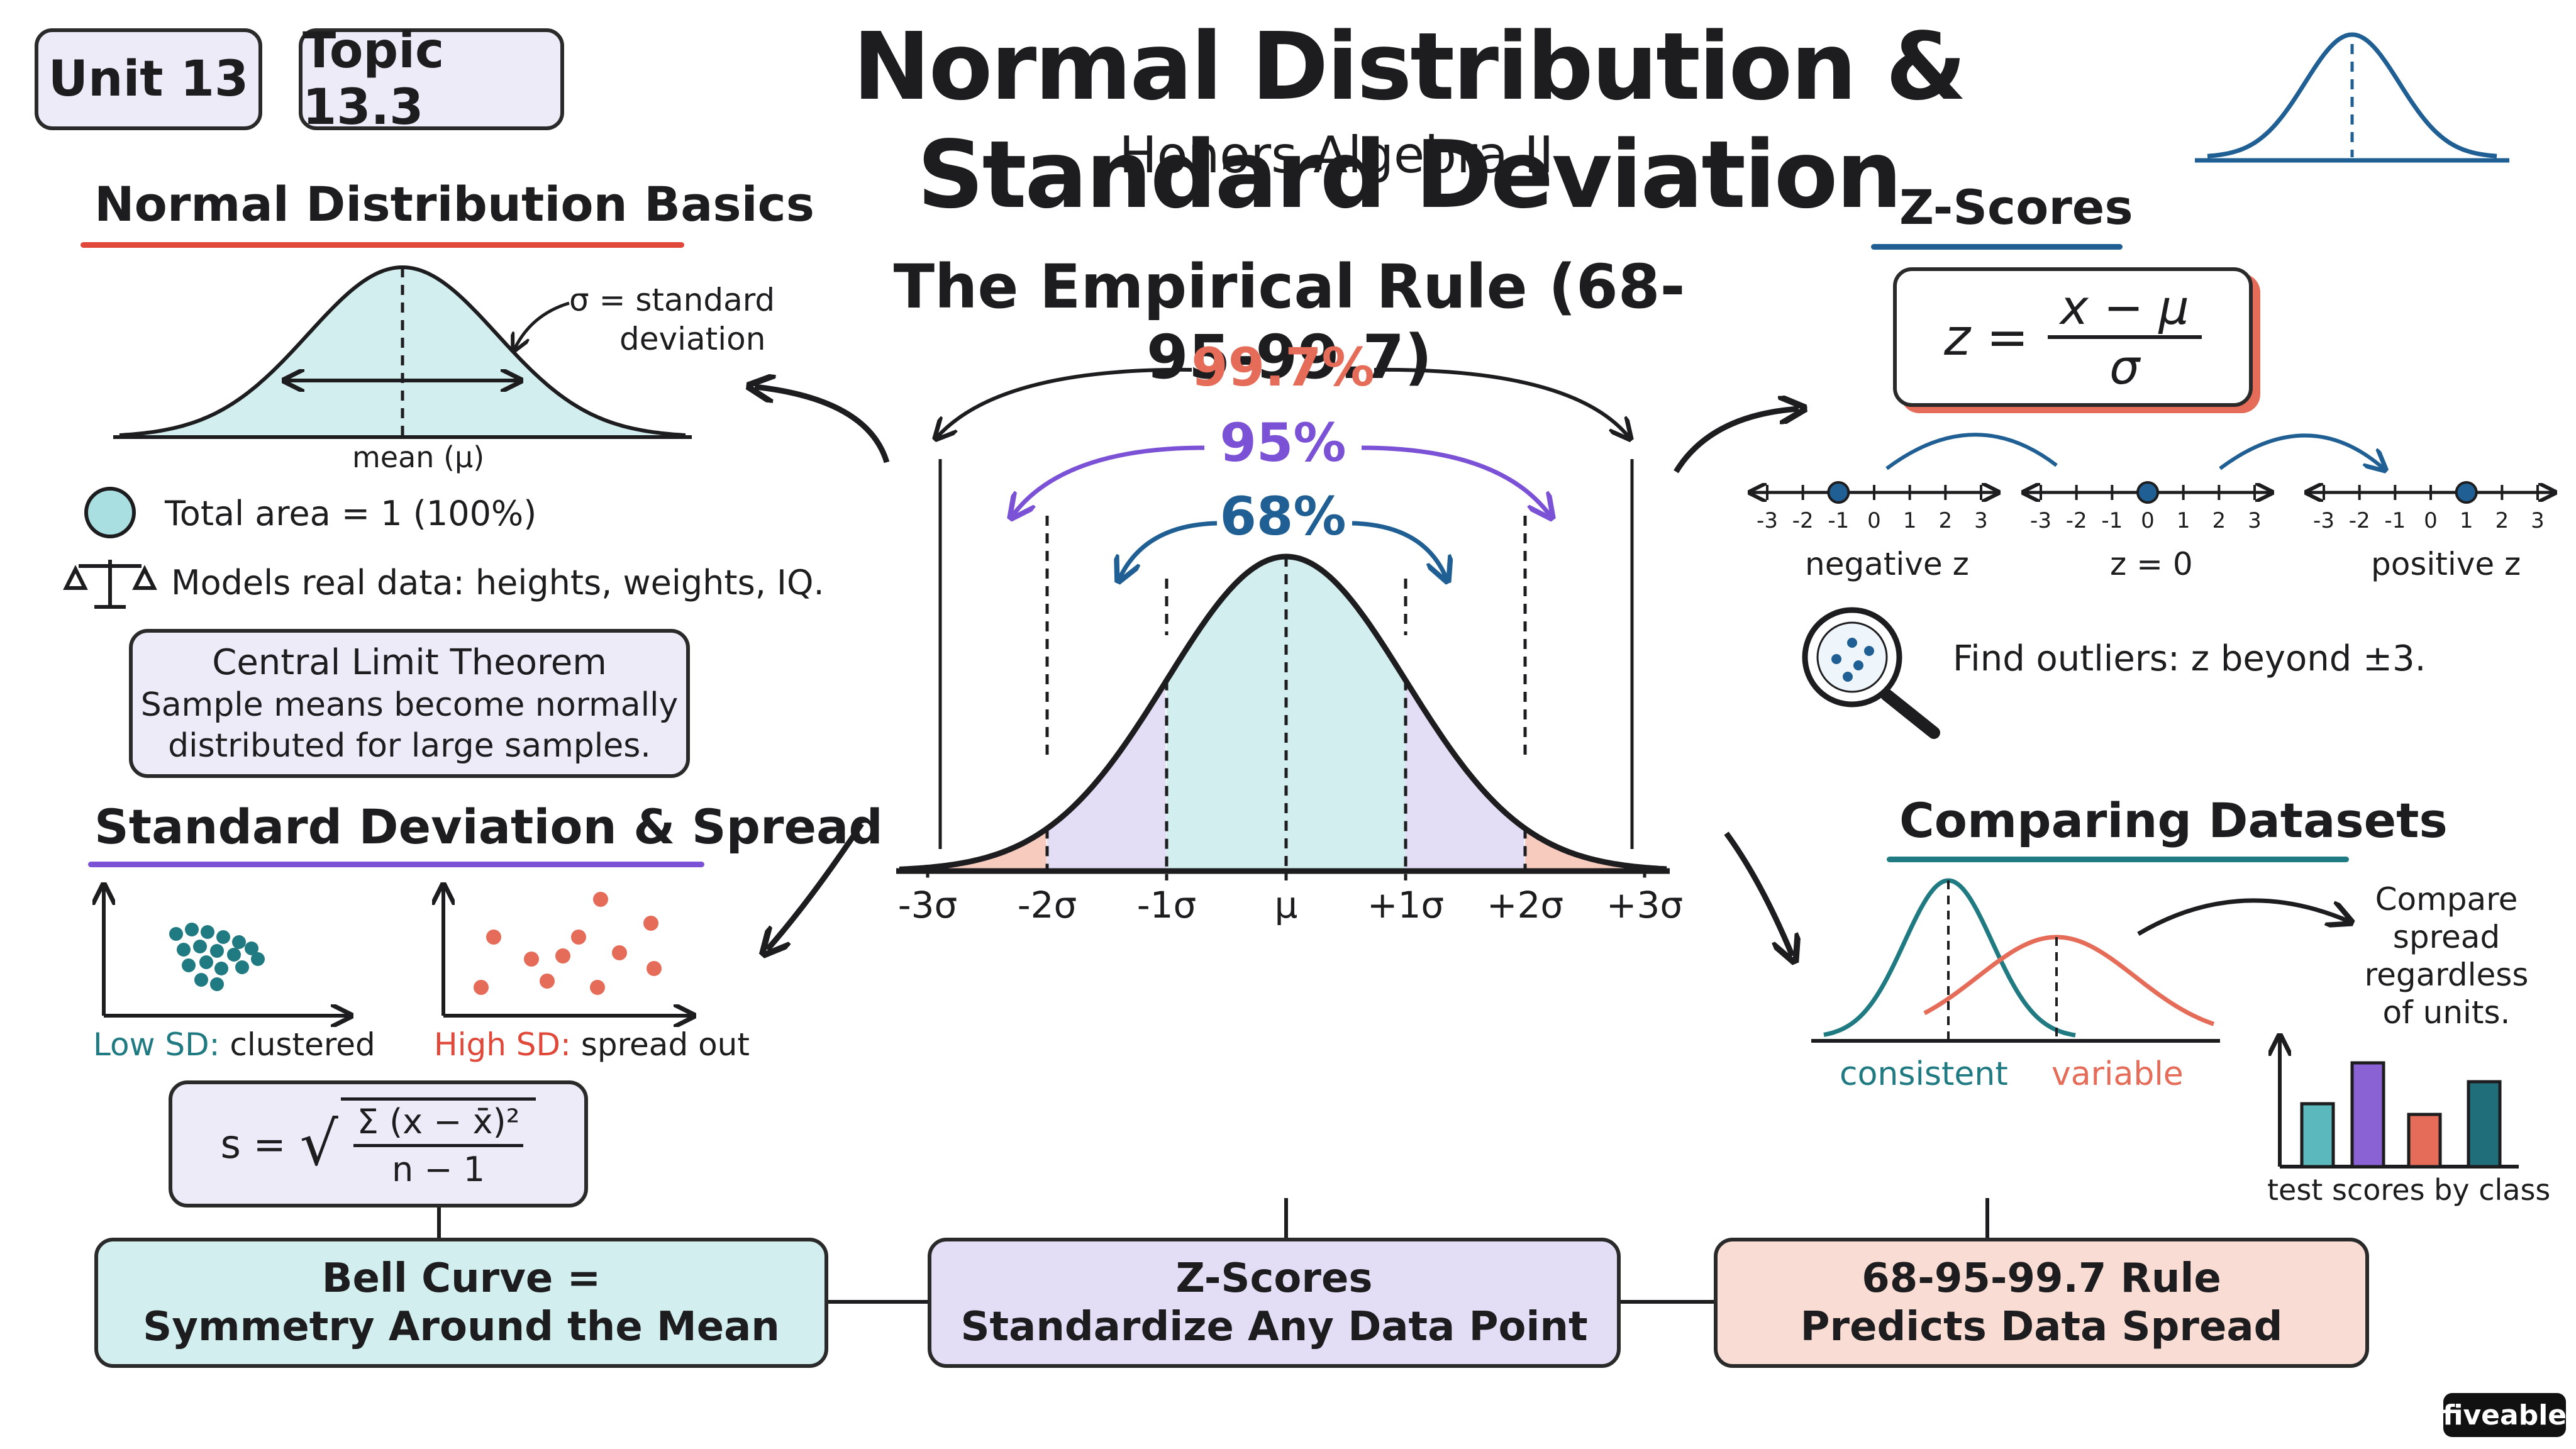  Describe the element at coordinates (822, 425) in the screenshot. I see `arrow-to-basics` at that location.